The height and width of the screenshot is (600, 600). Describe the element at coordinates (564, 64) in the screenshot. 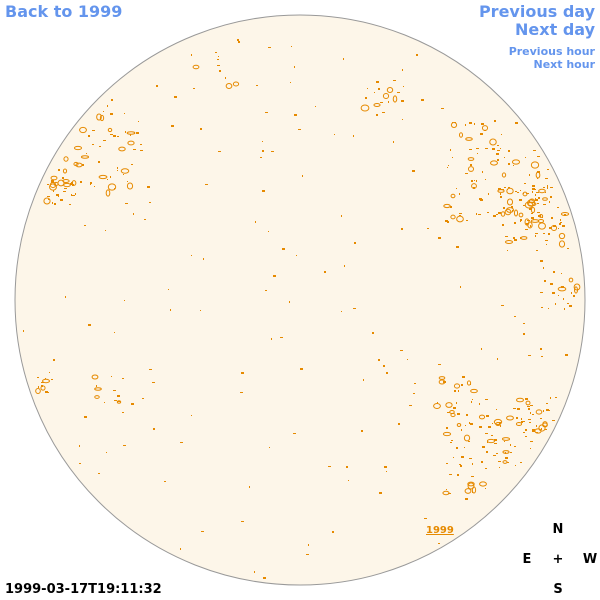

I see `next-hour-link: Next hour` at that location.